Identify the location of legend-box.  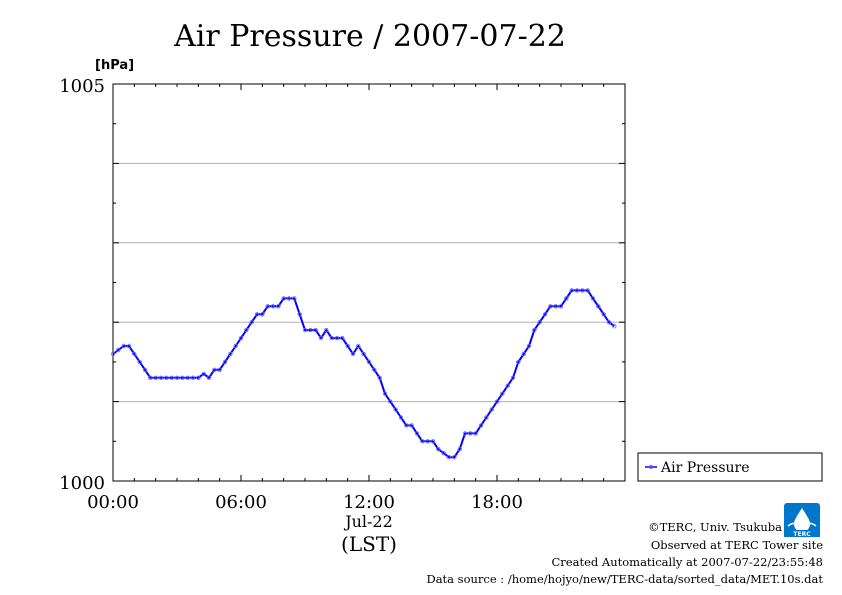
(730, 467).